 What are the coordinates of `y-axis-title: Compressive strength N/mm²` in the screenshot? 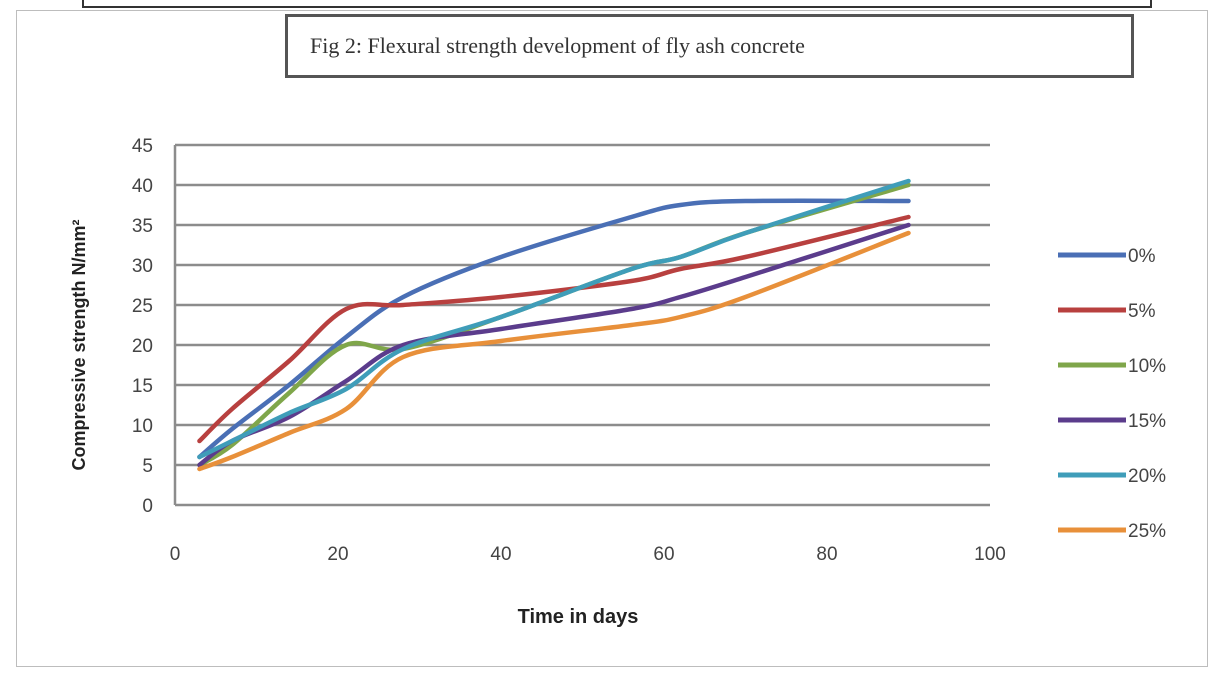 It's located at (79, 344).